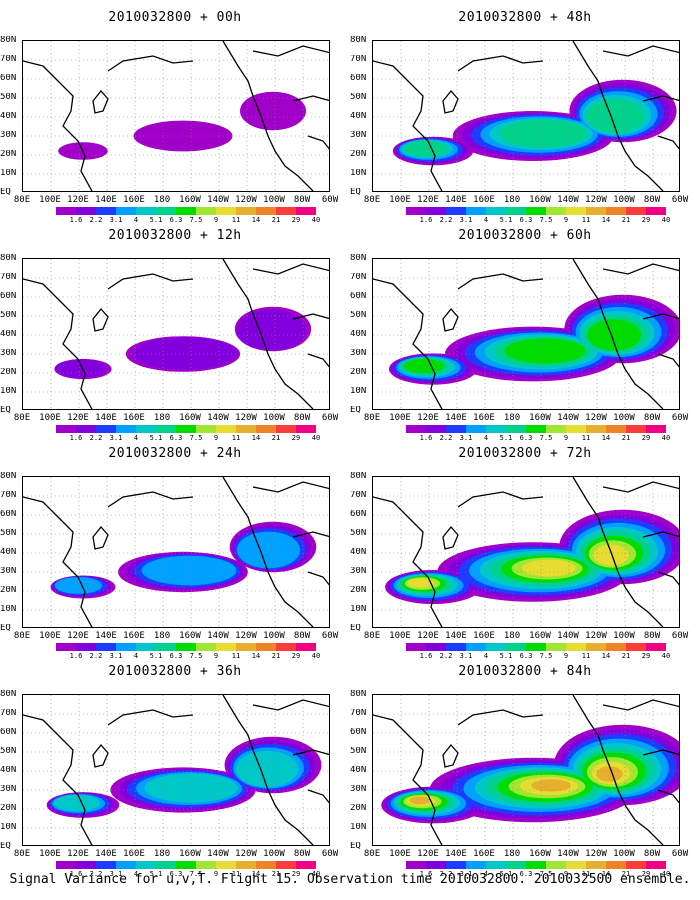 This screenshot has width=700, height=900. What do you see at coordinates (358, 609) in the screenshot?
I see `lat-label: 10N` at bounding box center [358, 609].